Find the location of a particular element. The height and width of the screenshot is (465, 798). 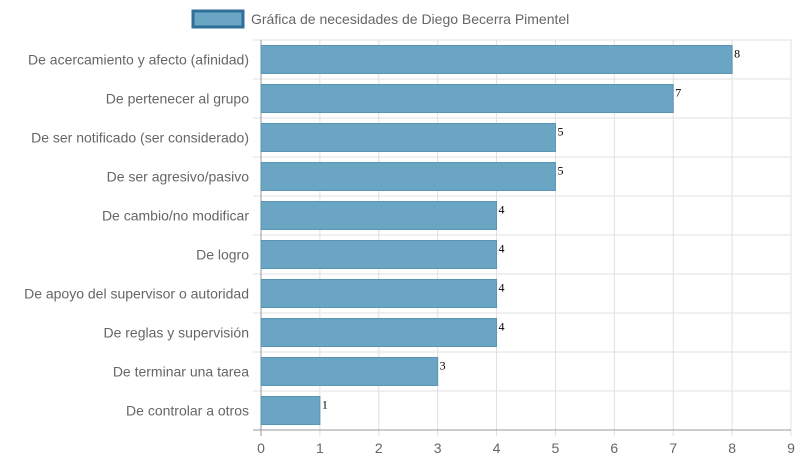

category-label: De pertenecer al grupo is located at coordinates (177, 99).